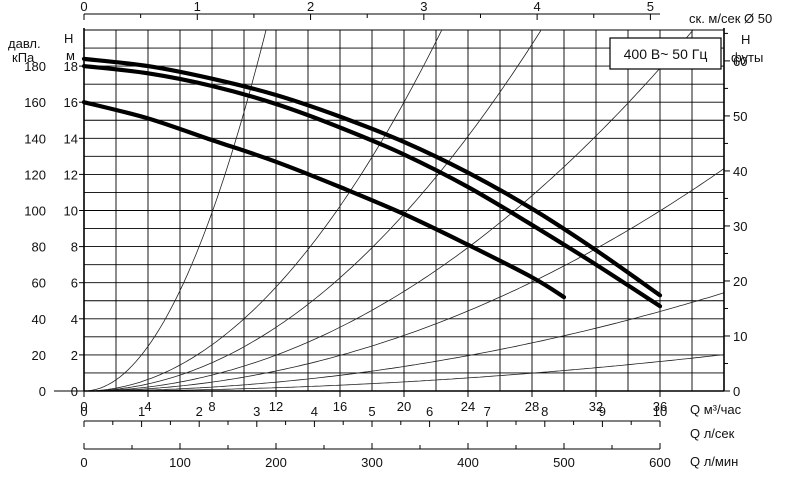  I want to click on tick-label-velocity: 4, so click(537, 7).